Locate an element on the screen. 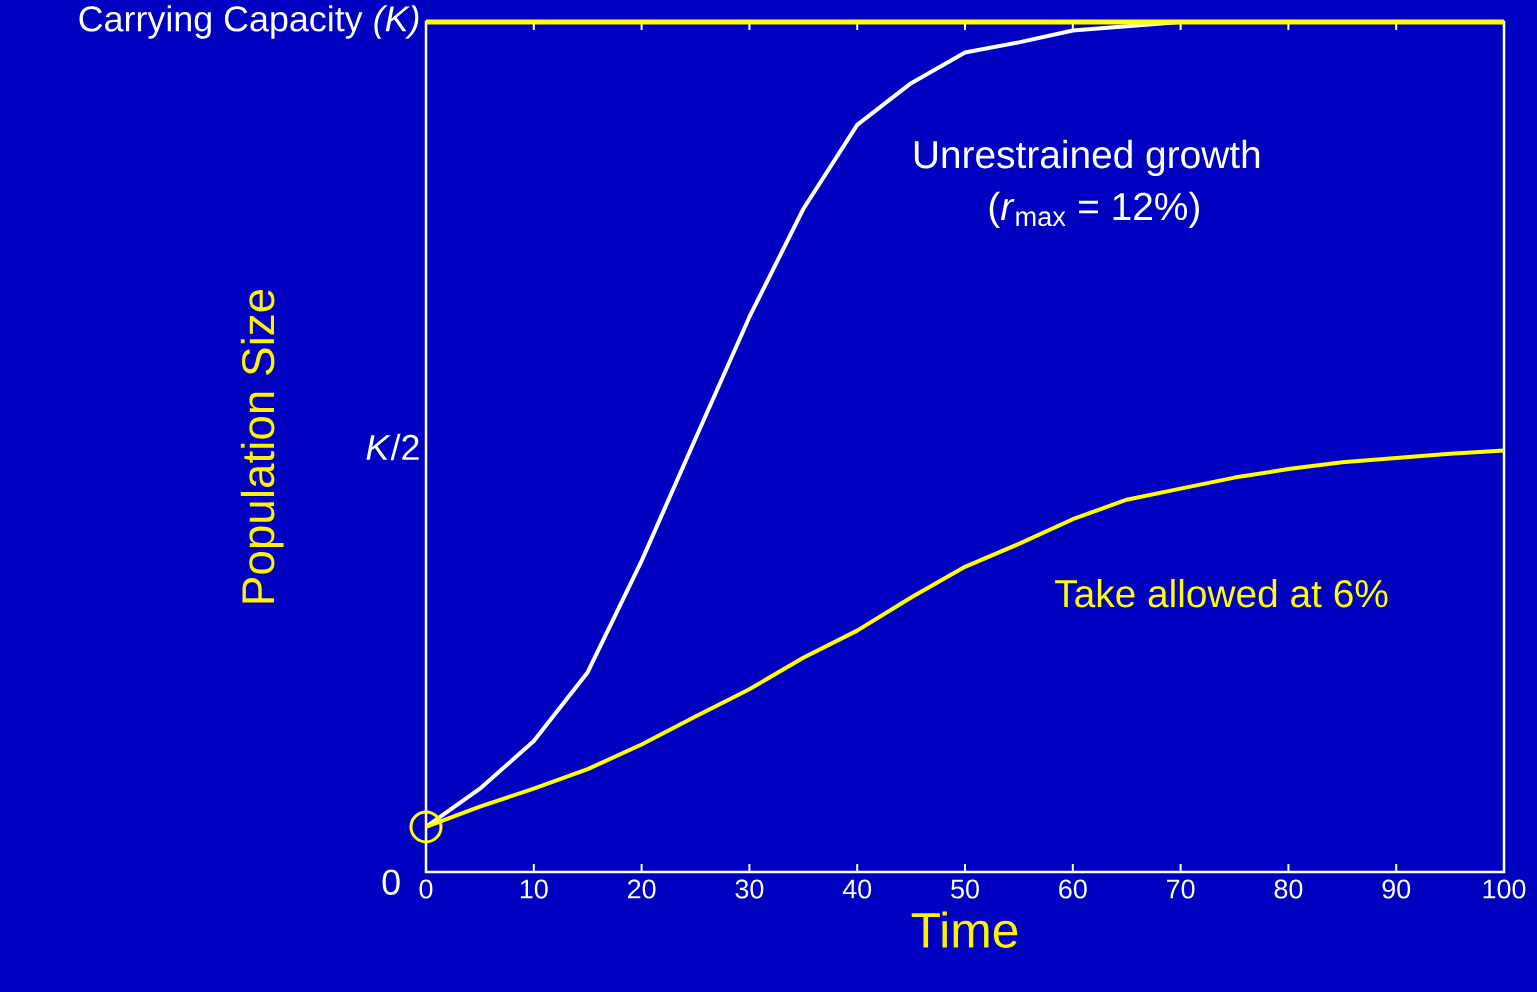 This screenshot has height=992, width=1537. x-tick-label: 0 is located at coordinates (426, 889).